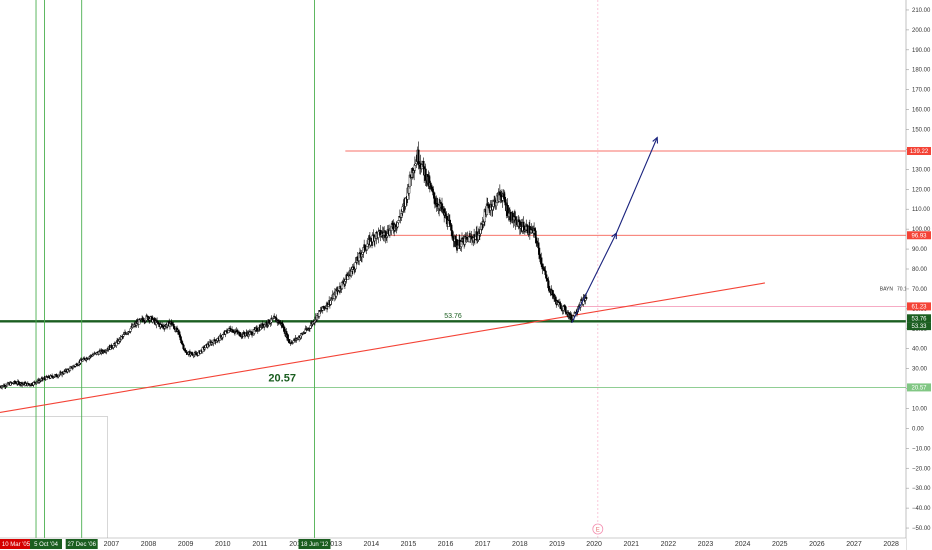 This screenshot has height=550, width=932. I want to click on price-tag: 53.76, so click(919, 318).